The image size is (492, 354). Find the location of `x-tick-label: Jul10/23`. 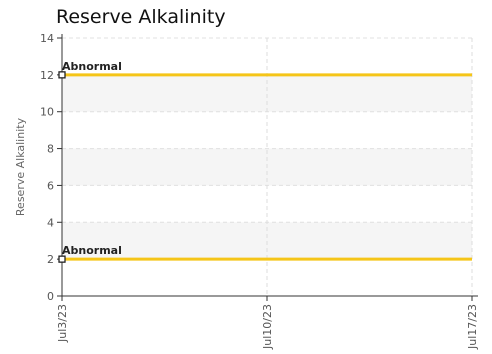

x-tick-label: Jul10/23 is located at coordinates (267, 327).